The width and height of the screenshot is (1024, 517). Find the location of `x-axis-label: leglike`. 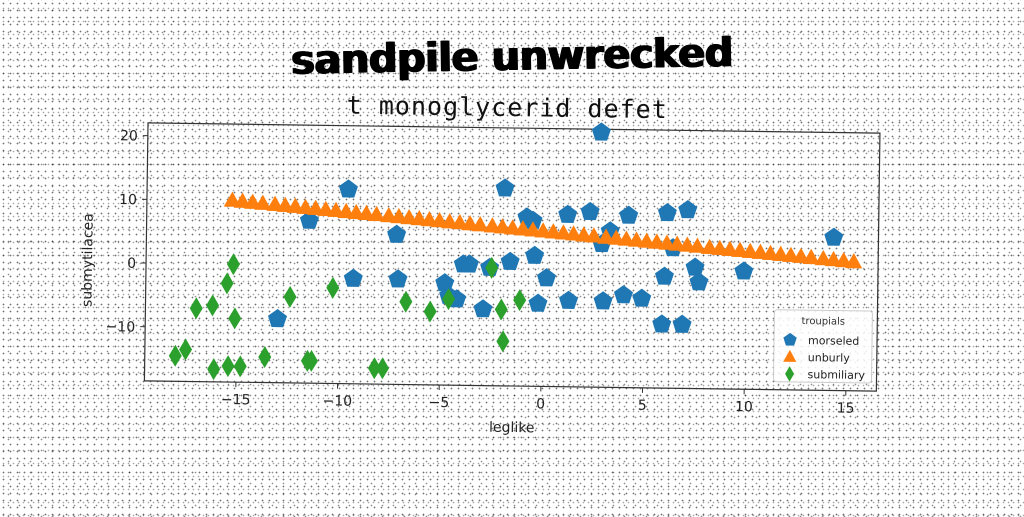

x-axis-label: leglike is located at coordinates (512, 428).